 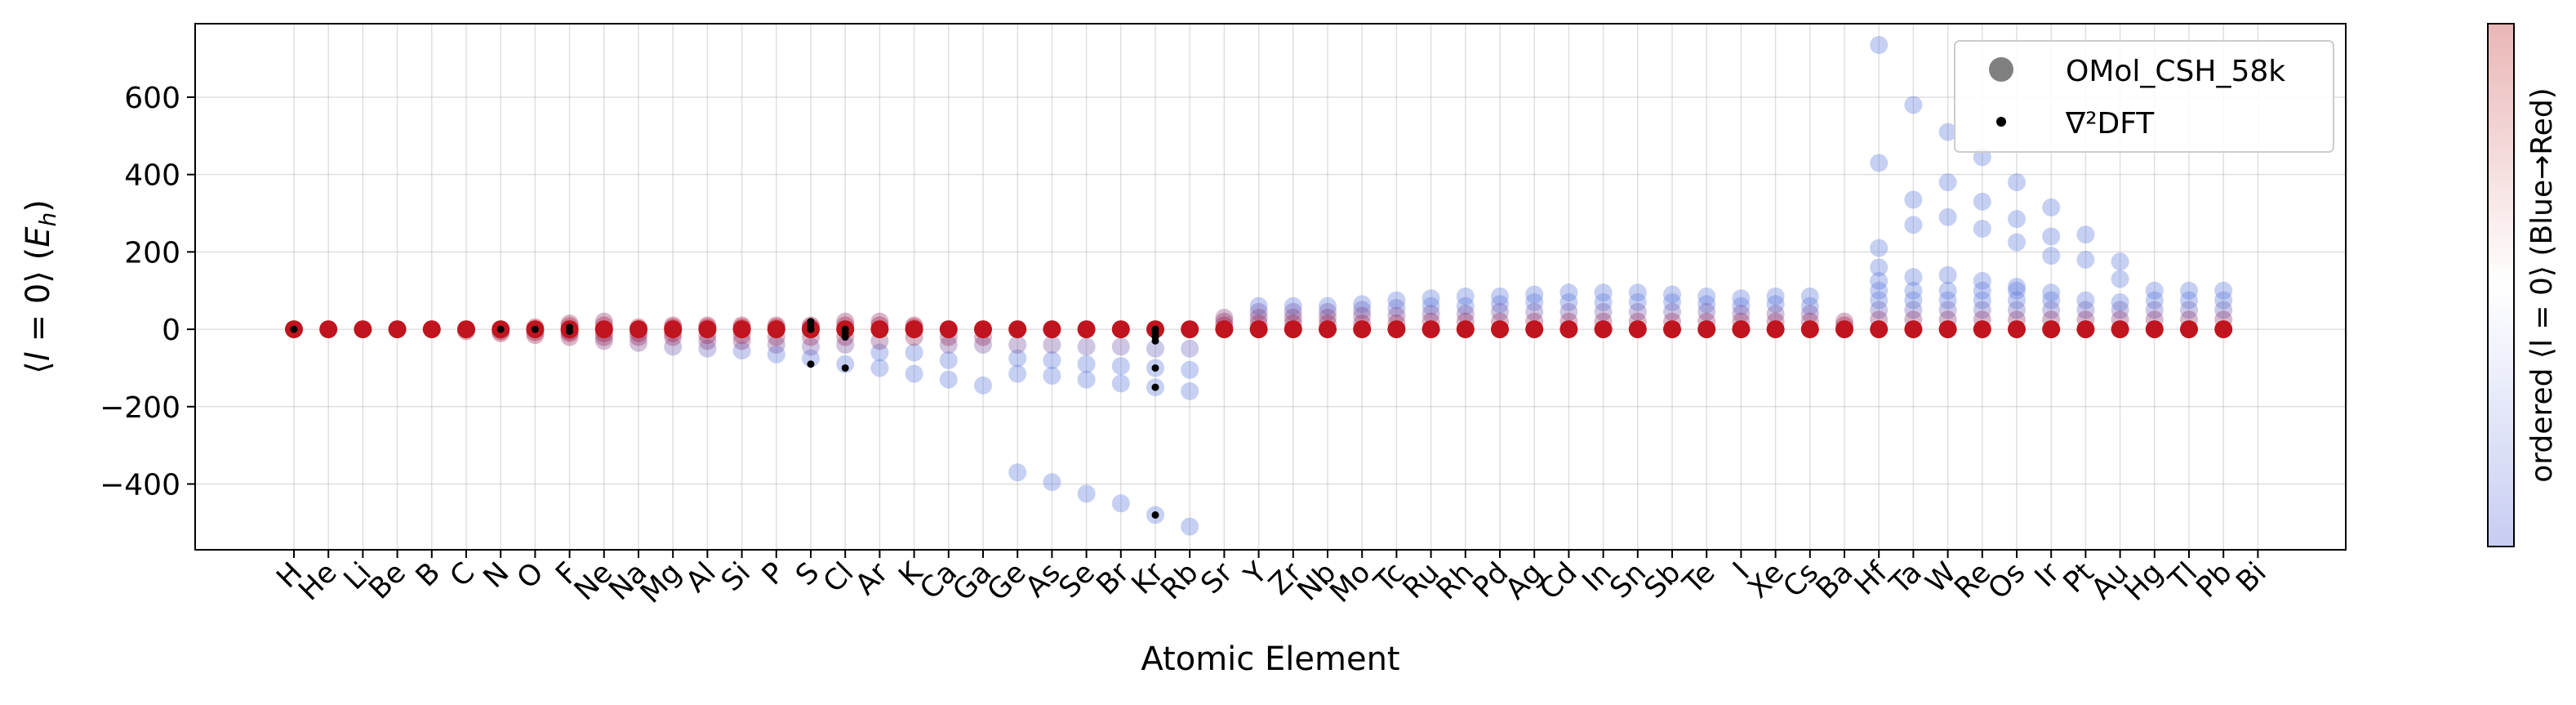 I want to click on x-tick-label: N, so click(x=497, y=575).